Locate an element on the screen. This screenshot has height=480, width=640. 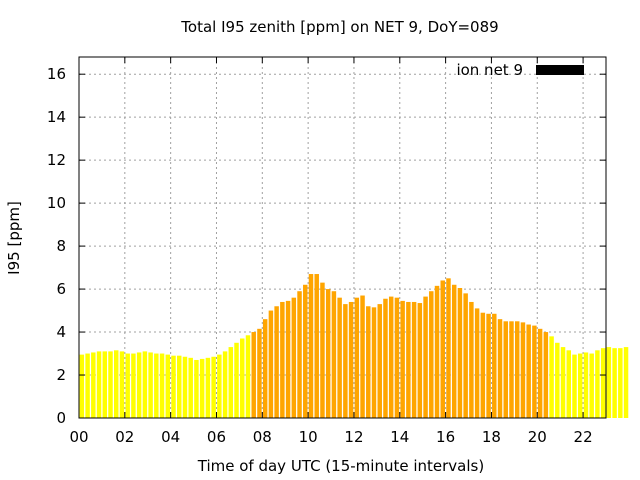
y-tick-label: 2 is located at coordinates (61, 375).